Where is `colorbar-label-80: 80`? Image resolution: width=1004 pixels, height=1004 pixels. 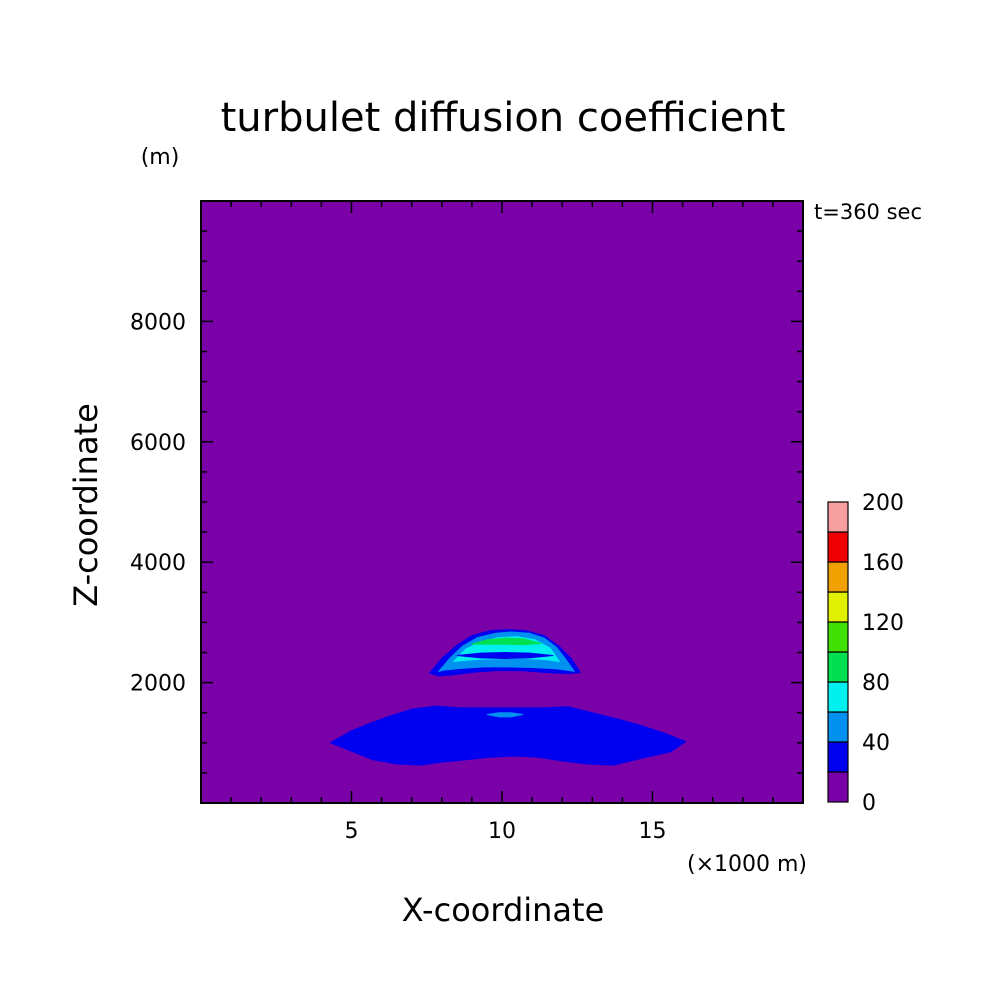 colorbar-label-80: 80 is located at coordinates (876, 683).